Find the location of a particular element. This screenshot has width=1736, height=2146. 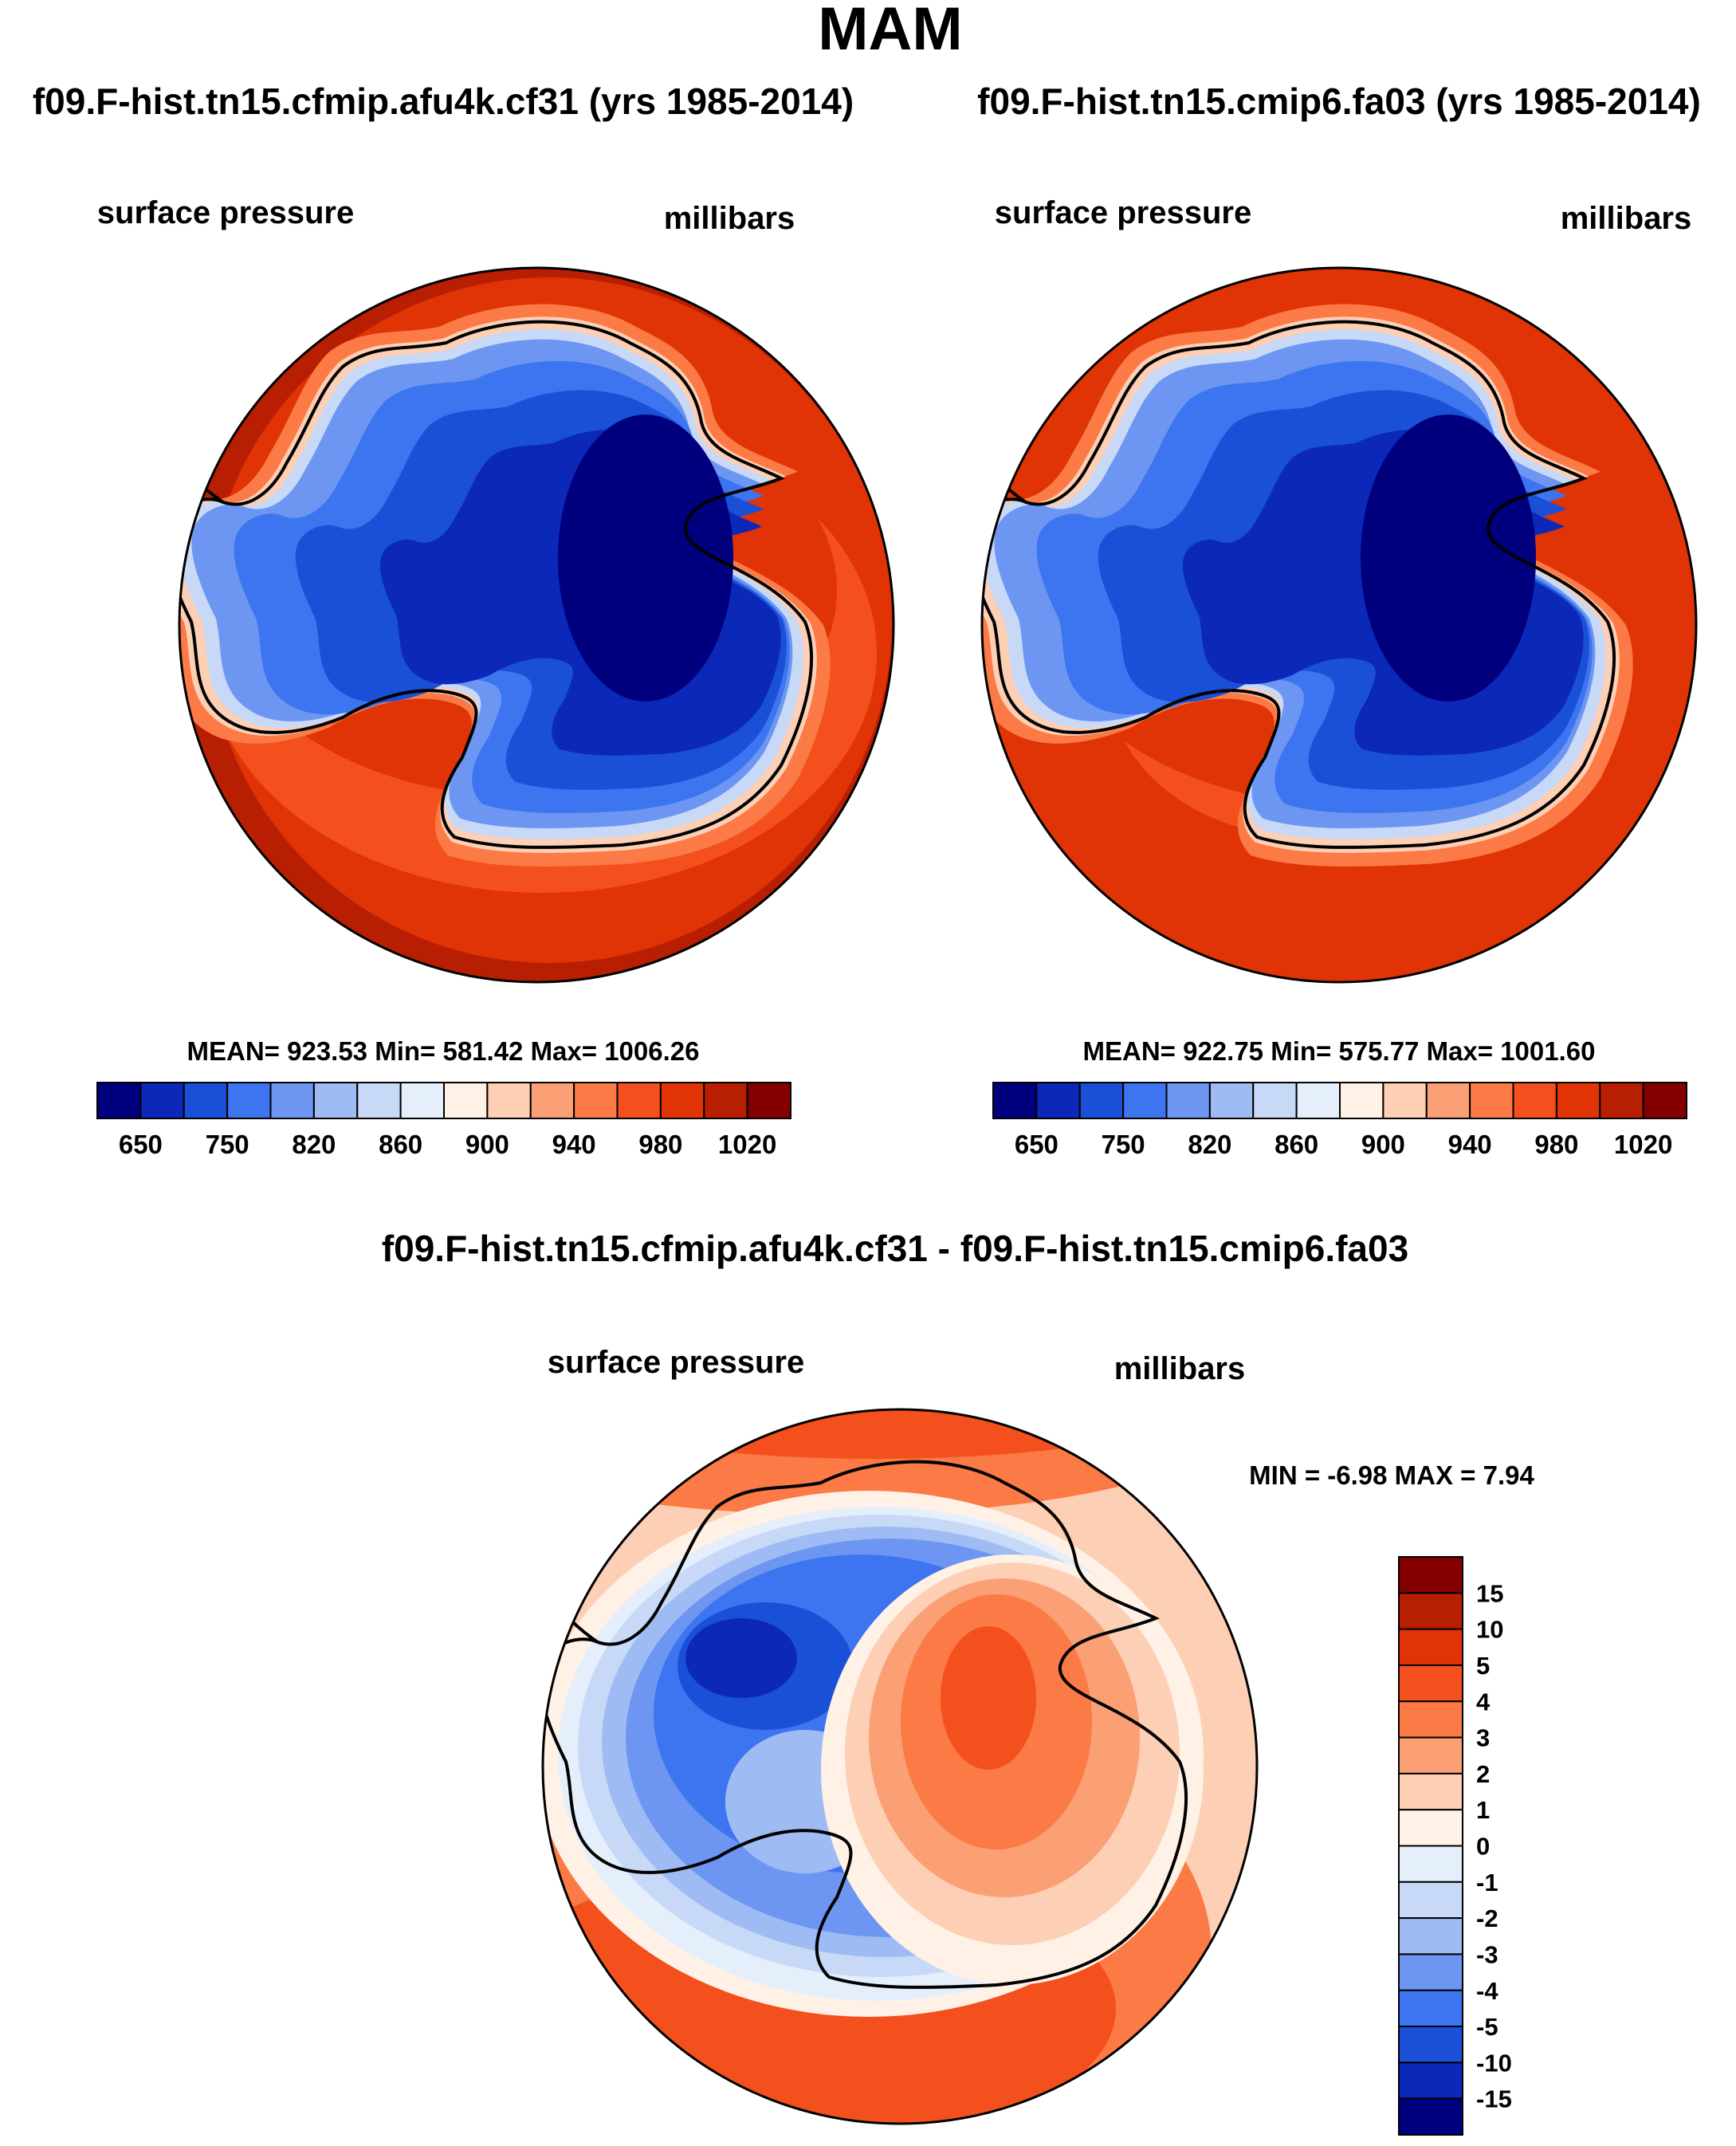

main-title: MAM is located at coordinates (890, 31).